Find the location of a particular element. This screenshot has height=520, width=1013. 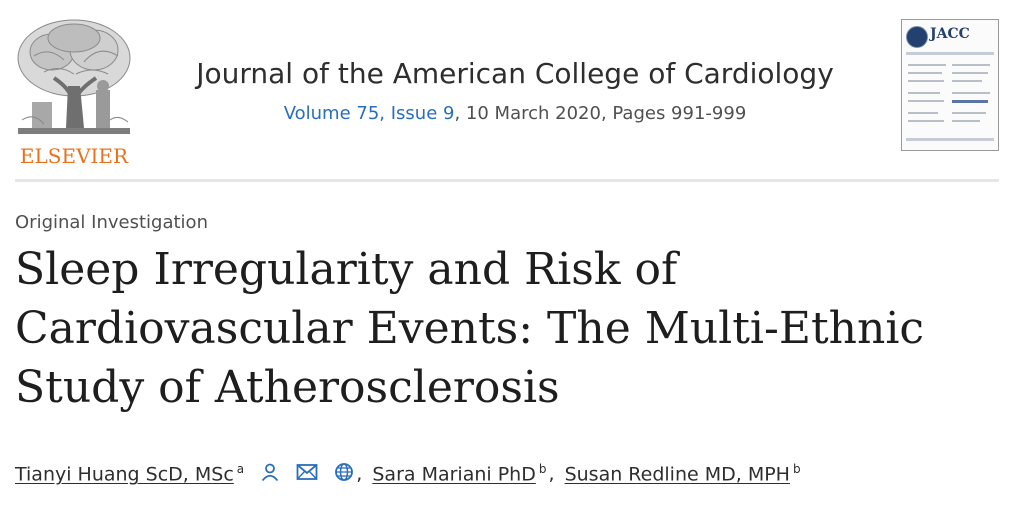

person-icon is located at coordinates (270, 474).